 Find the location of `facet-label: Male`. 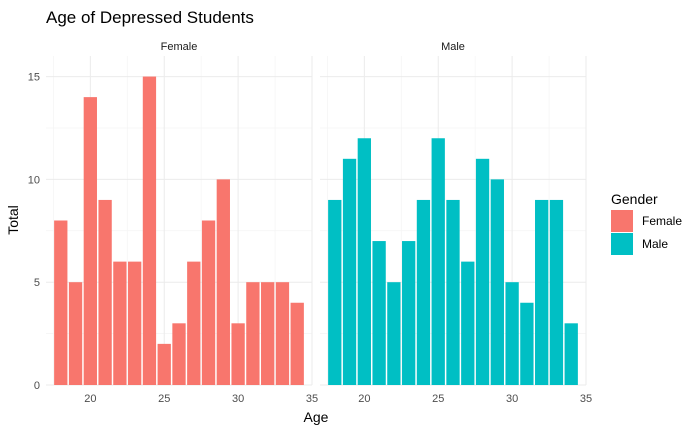

facet-label: Male is located at coordinates (453, 47).